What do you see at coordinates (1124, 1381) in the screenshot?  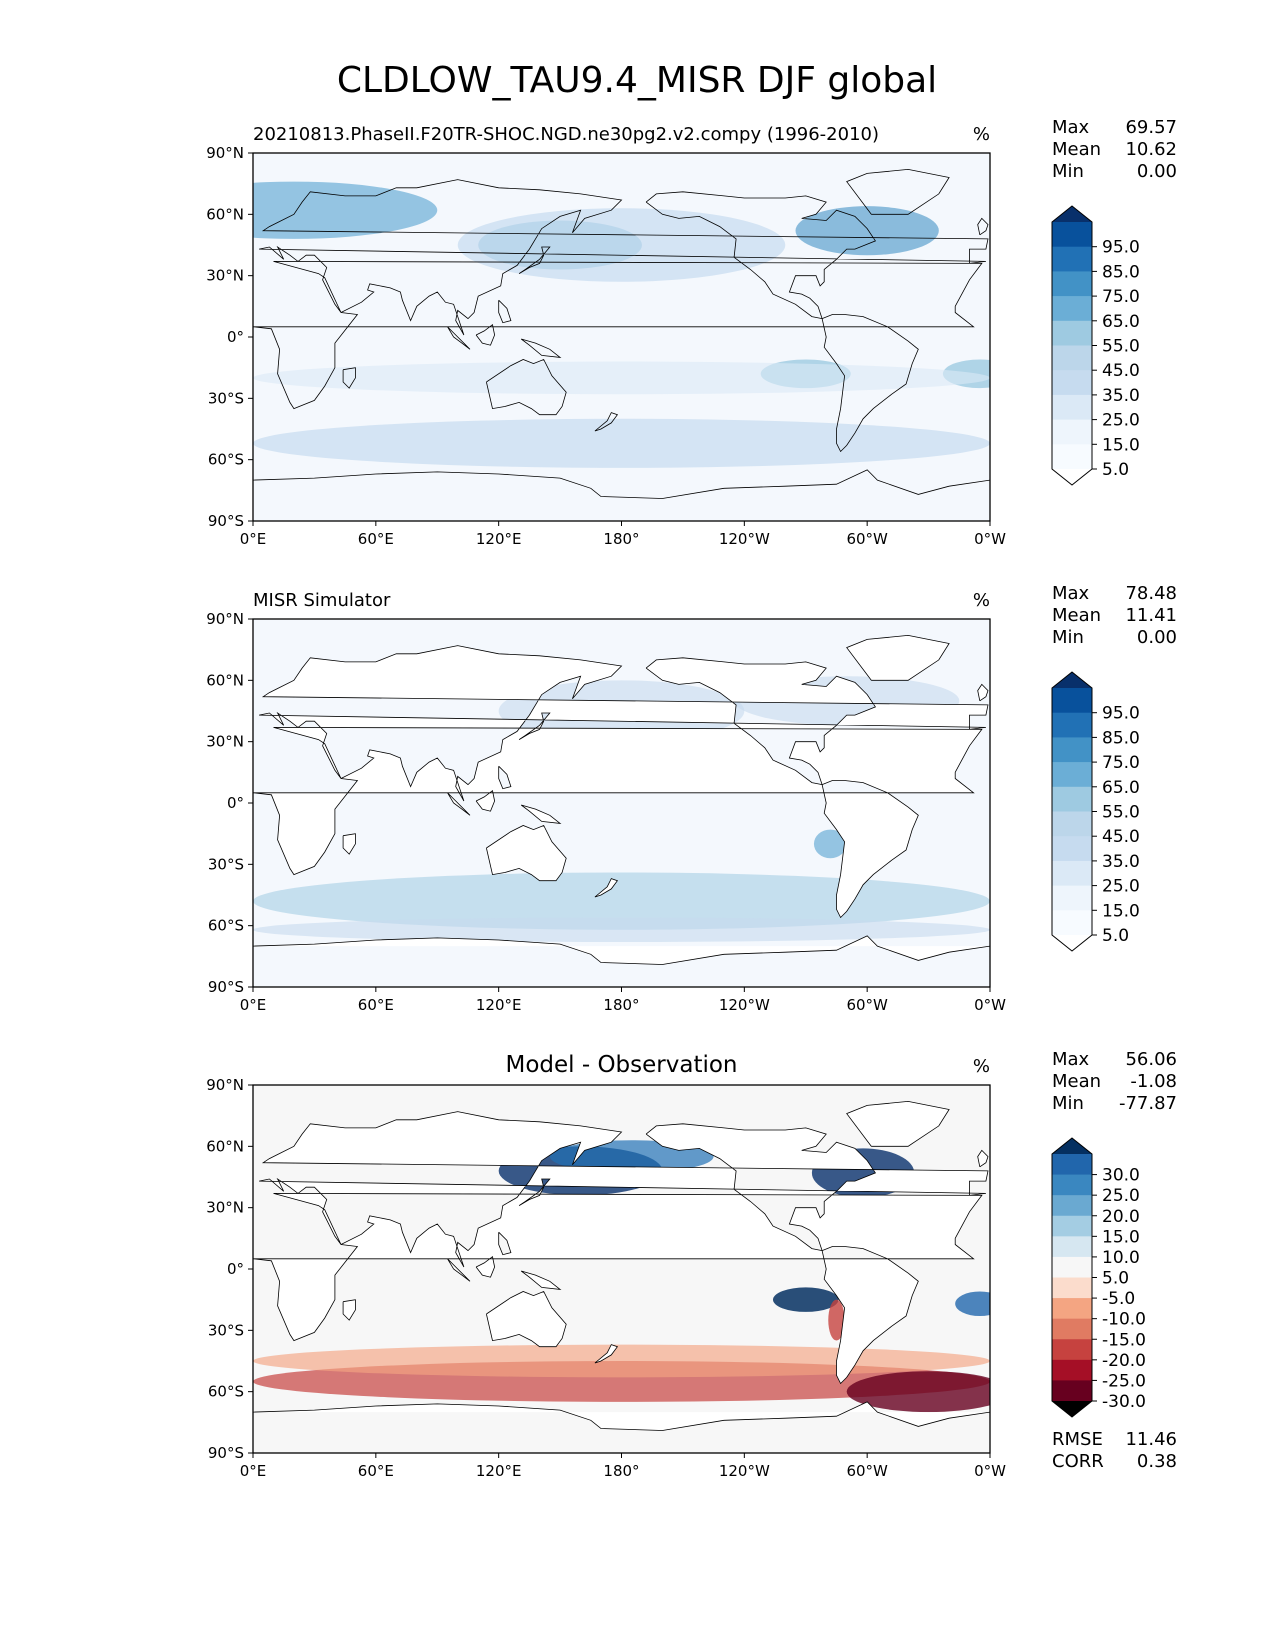 I see `colorbar-tick-label: -25.0` at bounding box center [1124, 1381].